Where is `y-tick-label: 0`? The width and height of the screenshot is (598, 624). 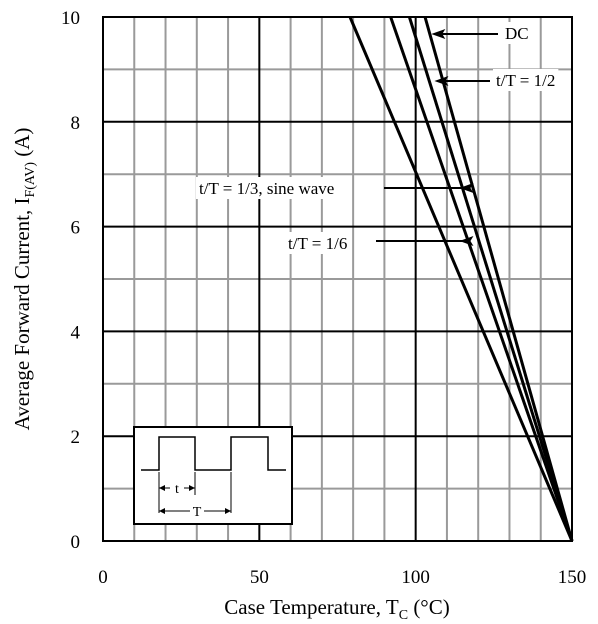 y-tick-label: 0 is located at coordinates (76, 542).